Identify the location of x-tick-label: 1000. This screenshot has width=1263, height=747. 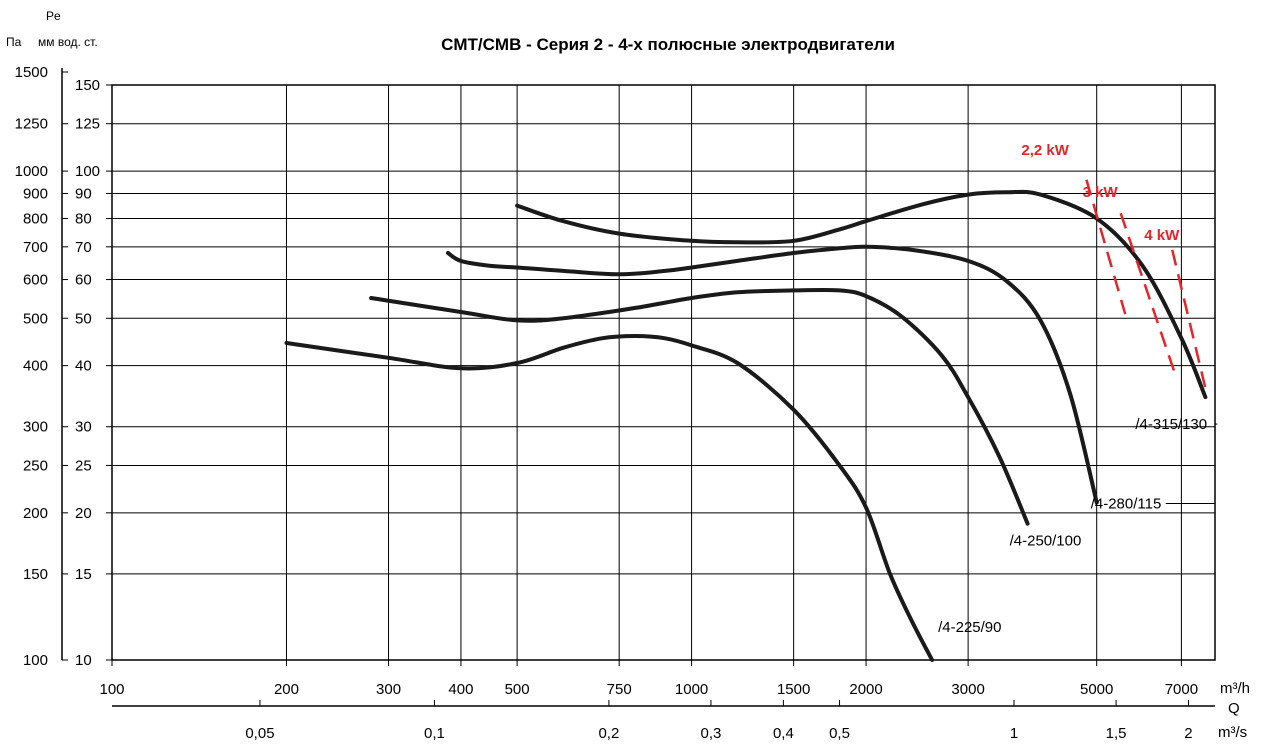
(691, 689).